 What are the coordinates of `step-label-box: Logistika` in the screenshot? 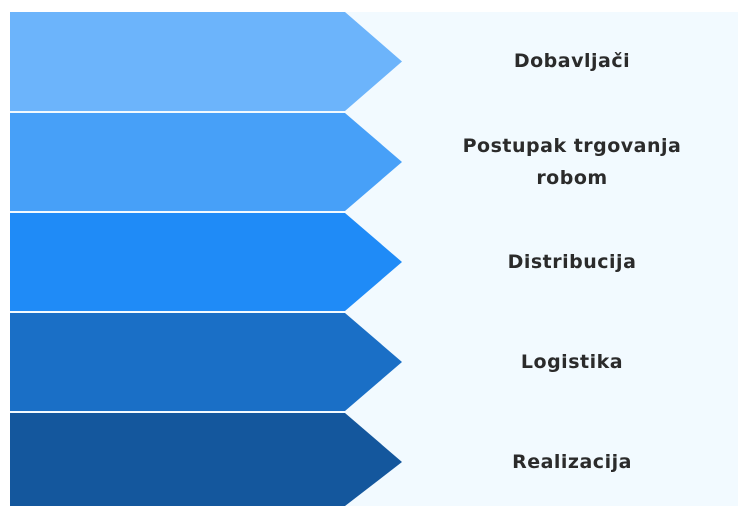 It's located at (572, 362).